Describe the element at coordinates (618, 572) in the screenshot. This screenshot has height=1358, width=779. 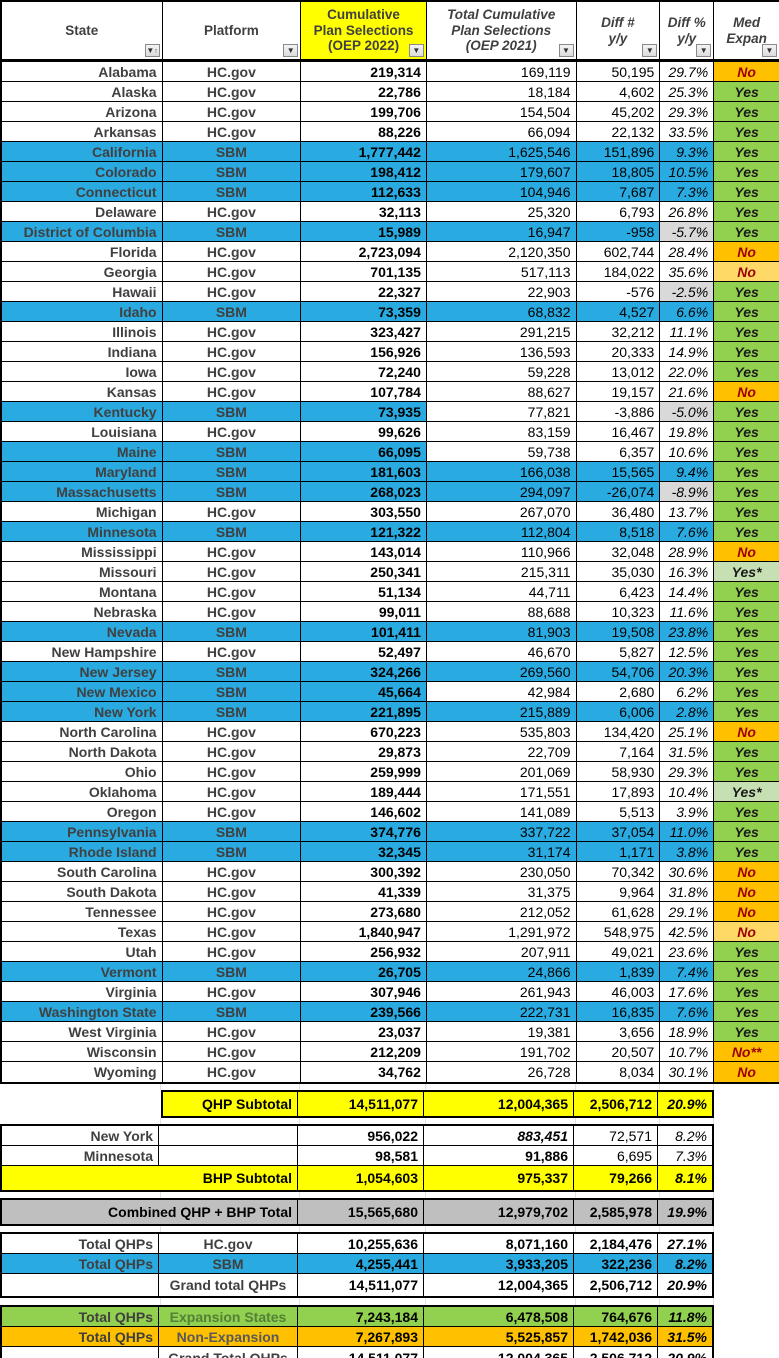
I see `cell-diff-number: 35,030` at that location.